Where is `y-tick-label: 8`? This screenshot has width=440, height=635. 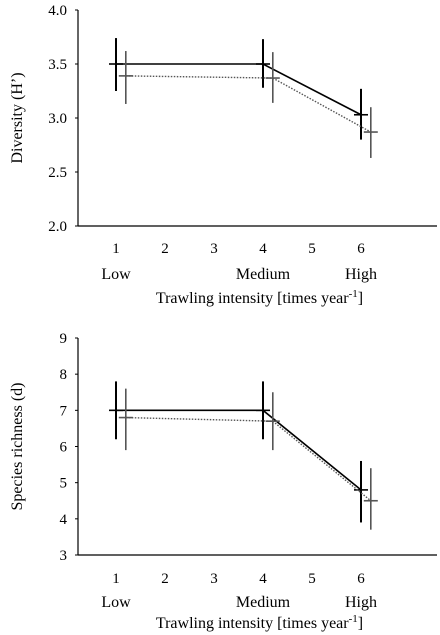 y-tick-label: 8 is located at coordinates (64, 375).